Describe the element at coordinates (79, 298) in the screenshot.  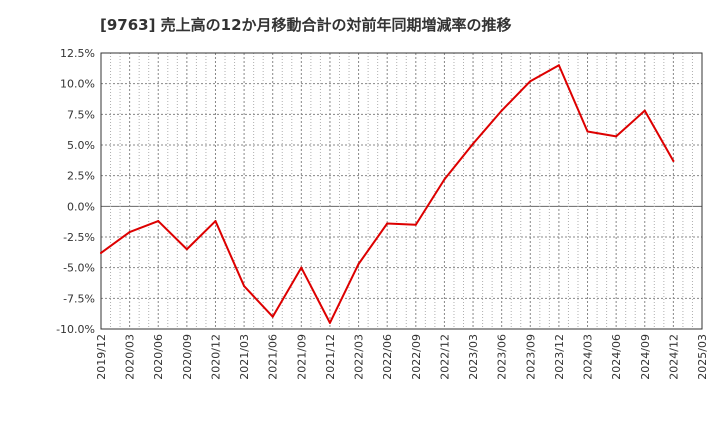
I see `y-tick-label: -7.5%` at that location.